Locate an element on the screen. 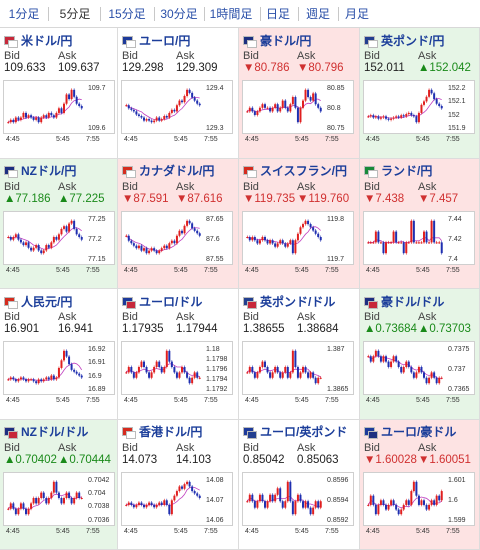 The width and height of the screenshot is (480, 550). pair-name-link: 人民元/円 is located at coordinates (47, 301).